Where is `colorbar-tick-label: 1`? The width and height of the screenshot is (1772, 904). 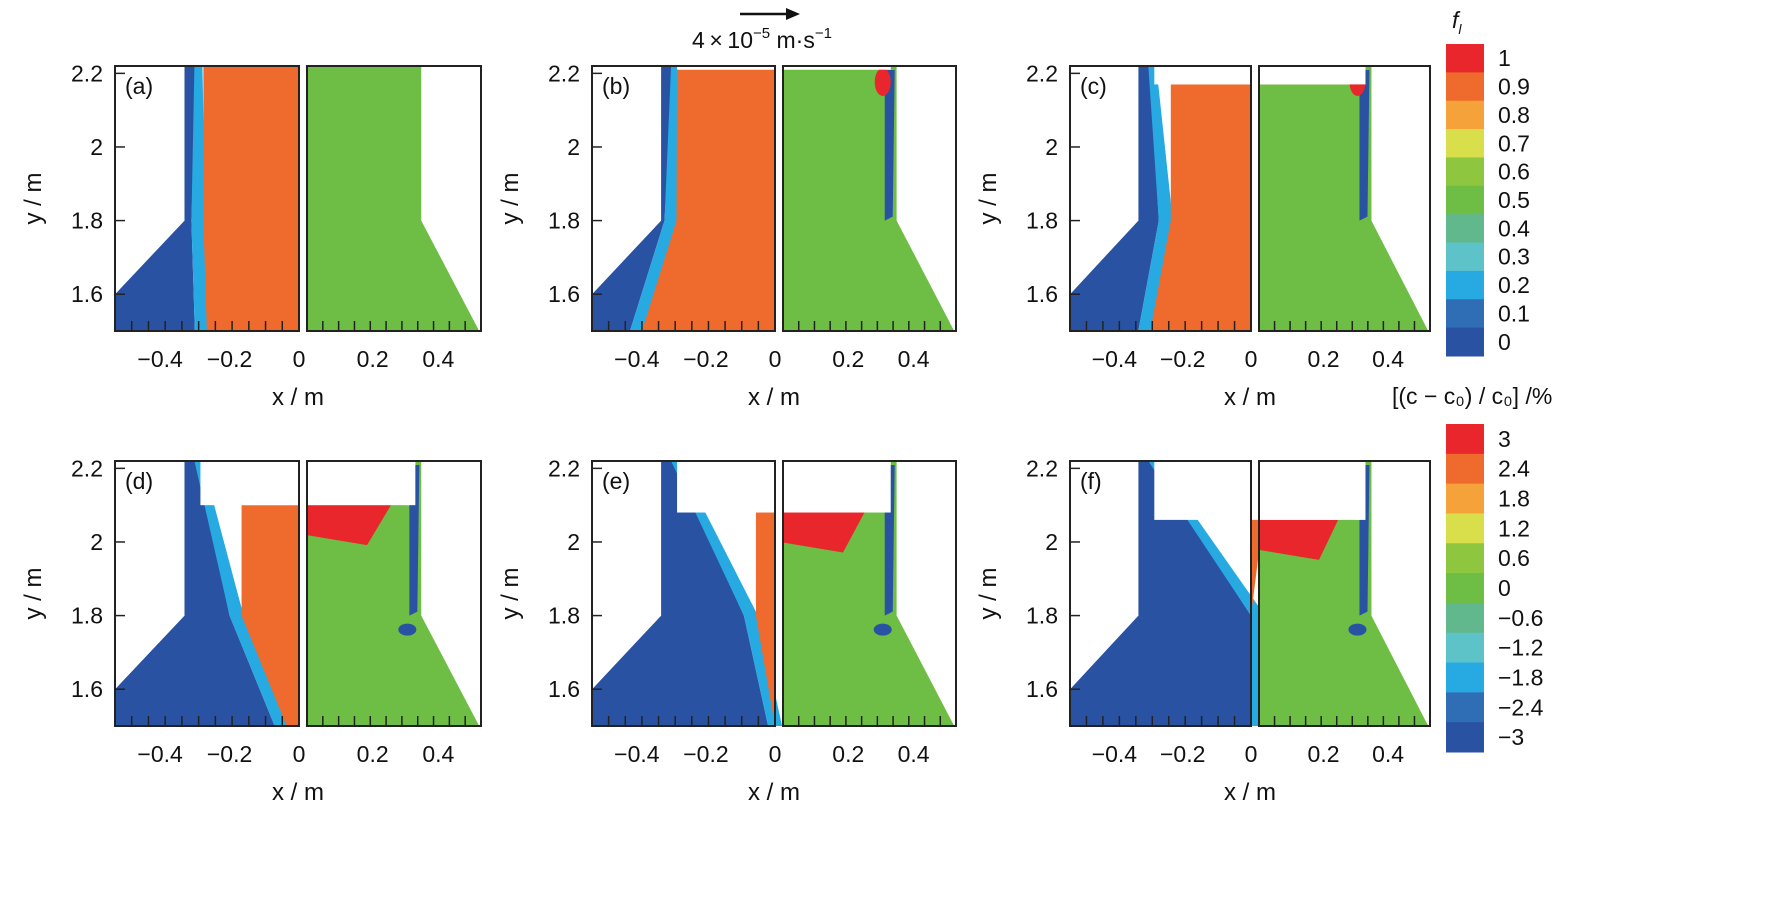
colorbar-tick-label: 1 is located at coordinates (1504, 58).